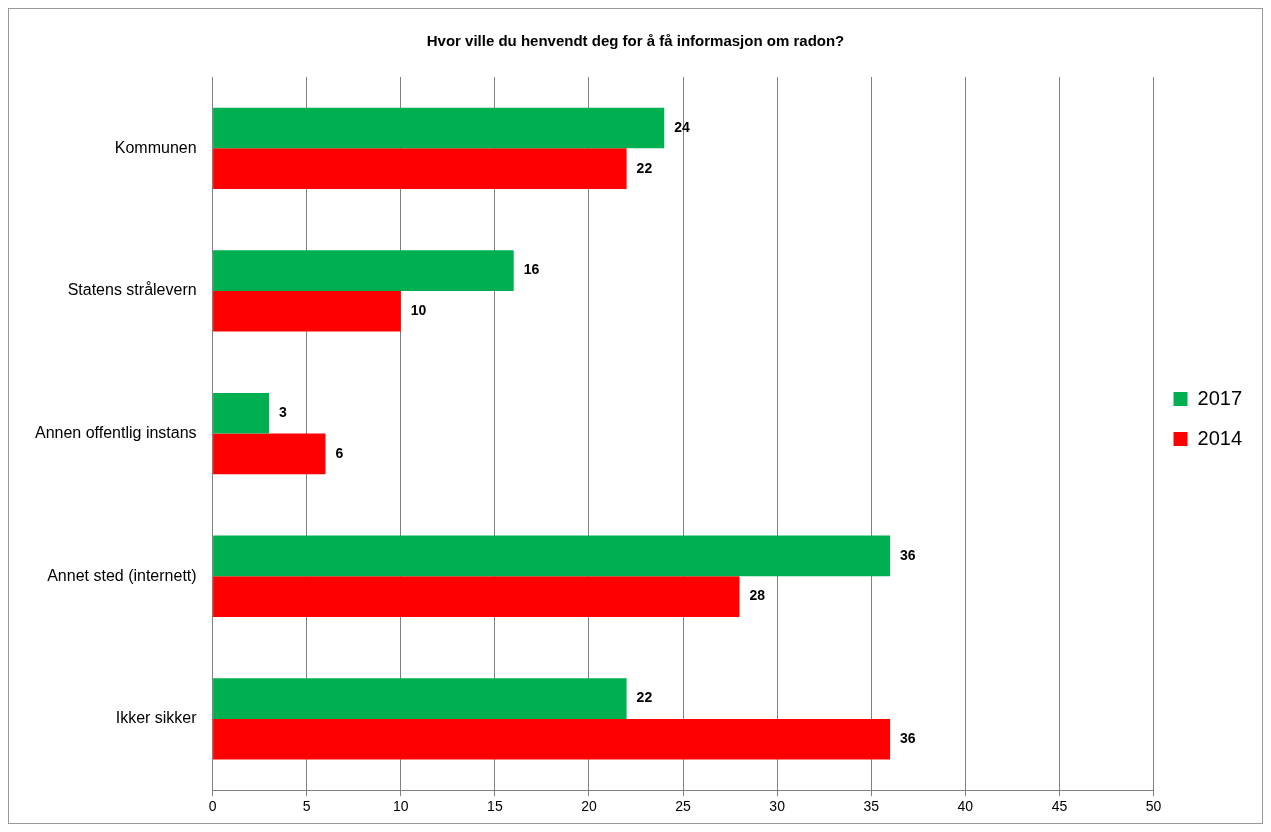 Image resolution: width=1271 pixels, height=832 pixels. What do you see at coordinates (871, 806) in the screenshot?
I see `x-tick-label: 35` at bounding box center [871, 806].